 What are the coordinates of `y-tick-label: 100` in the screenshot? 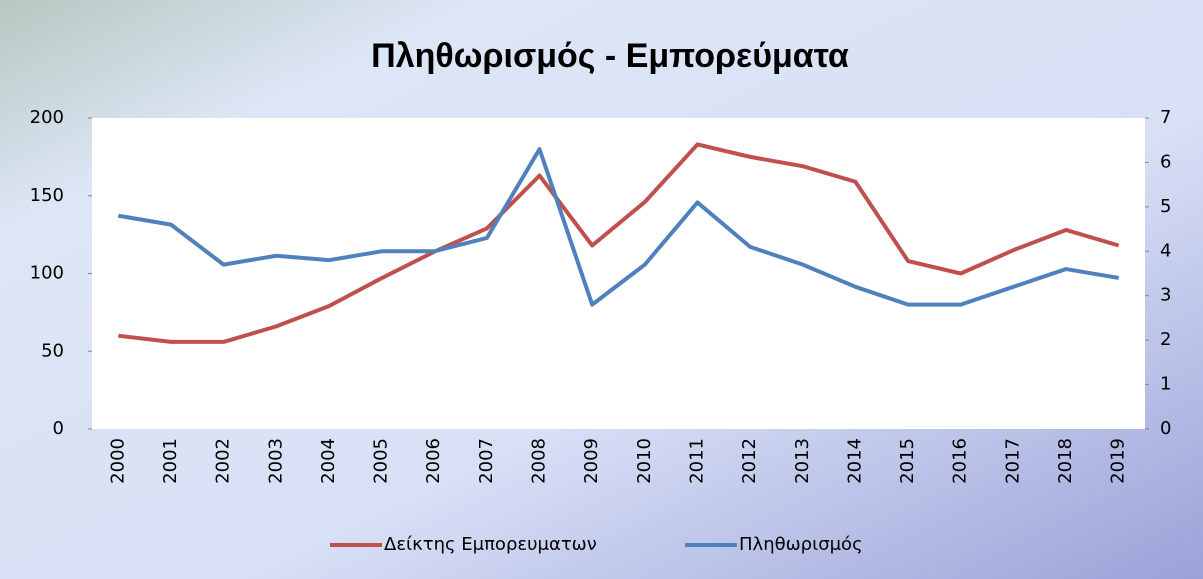 It's located at (47, 273).